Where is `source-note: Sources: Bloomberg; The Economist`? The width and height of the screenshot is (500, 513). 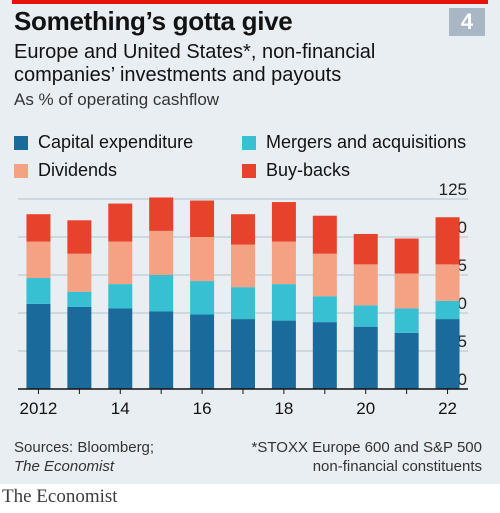
source-note: Sources: Bloomberg; The Economist is located at coordinates (84, 457).